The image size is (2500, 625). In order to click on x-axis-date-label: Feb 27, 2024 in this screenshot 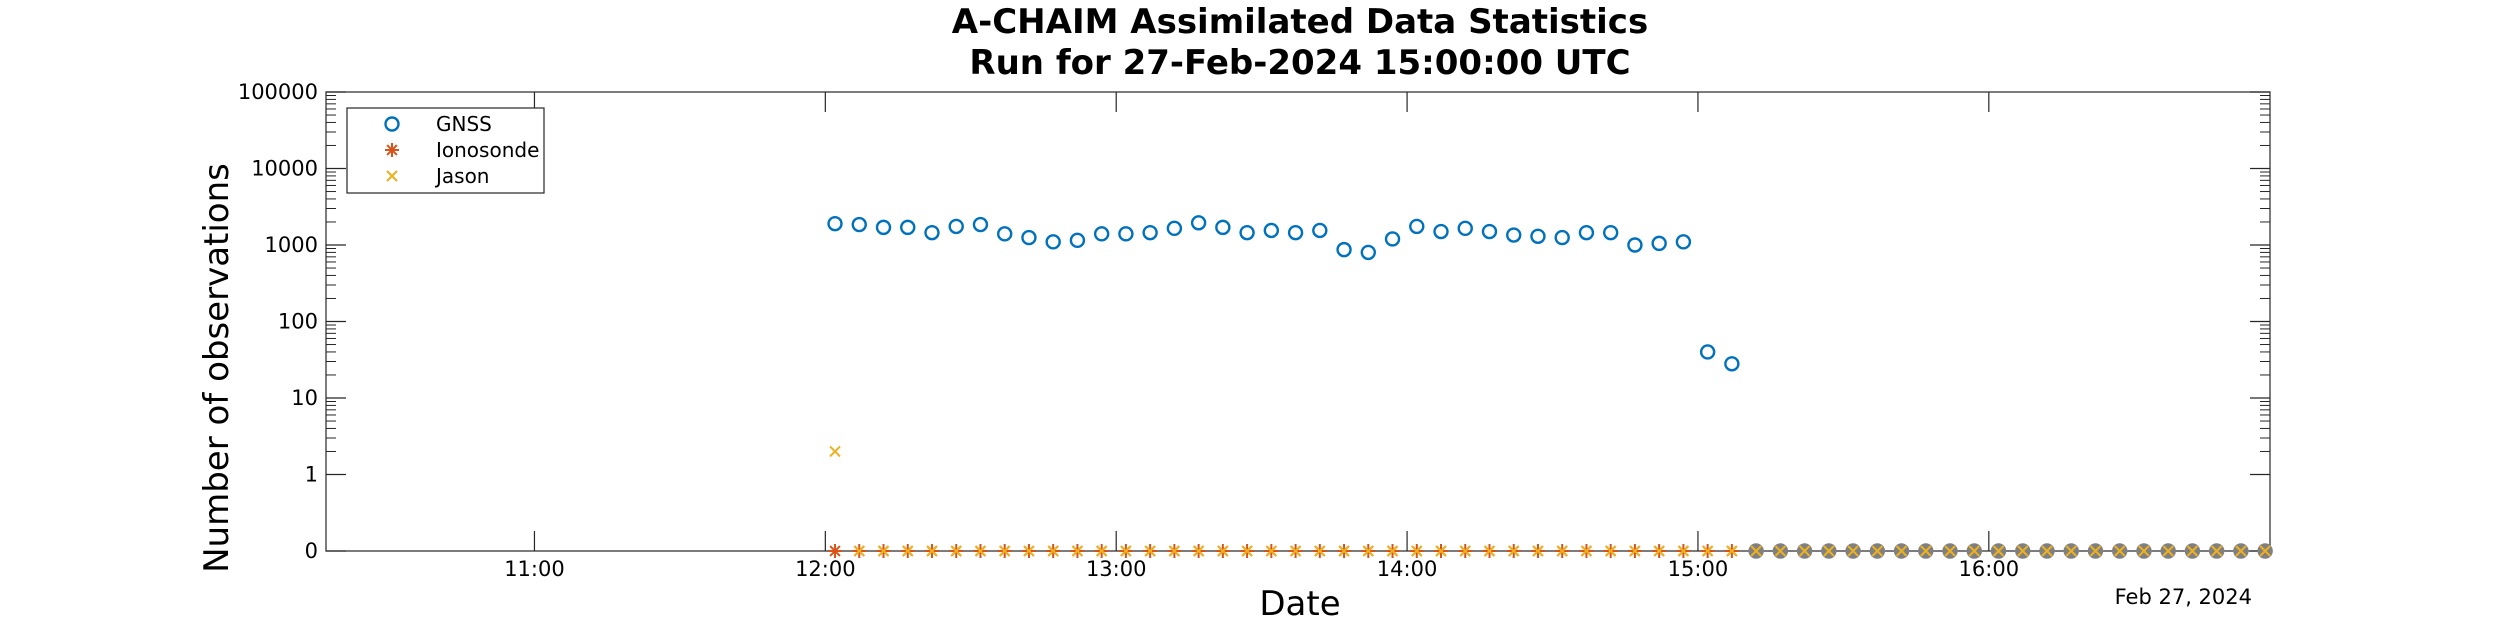, I will do `click(2183, 597)`.